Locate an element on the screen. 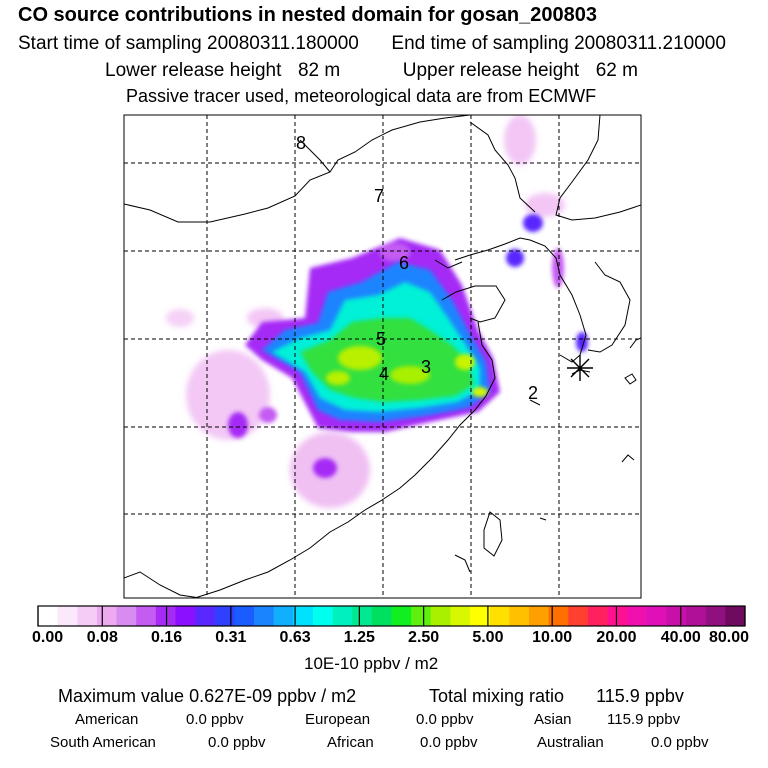 The width and height of the screenshot is (768, 768). region-label-6: 6 is located at coordinates (404, 263).